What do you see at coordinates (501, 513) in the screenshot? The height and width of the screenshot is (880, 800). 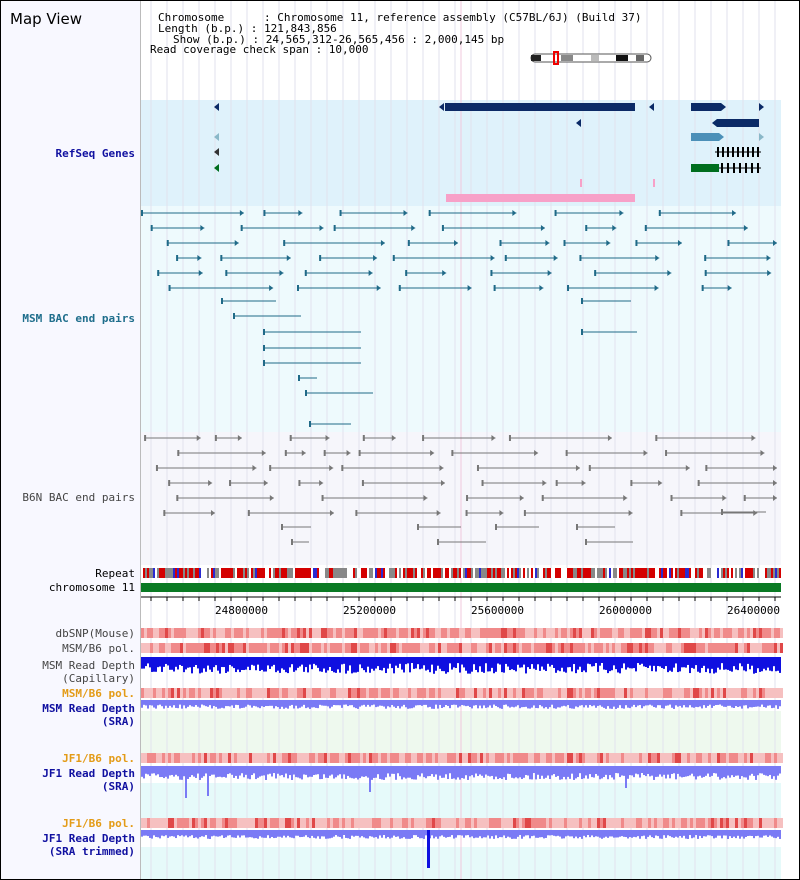 I see `bac-end-arrow` at bounding box center [501, 513].